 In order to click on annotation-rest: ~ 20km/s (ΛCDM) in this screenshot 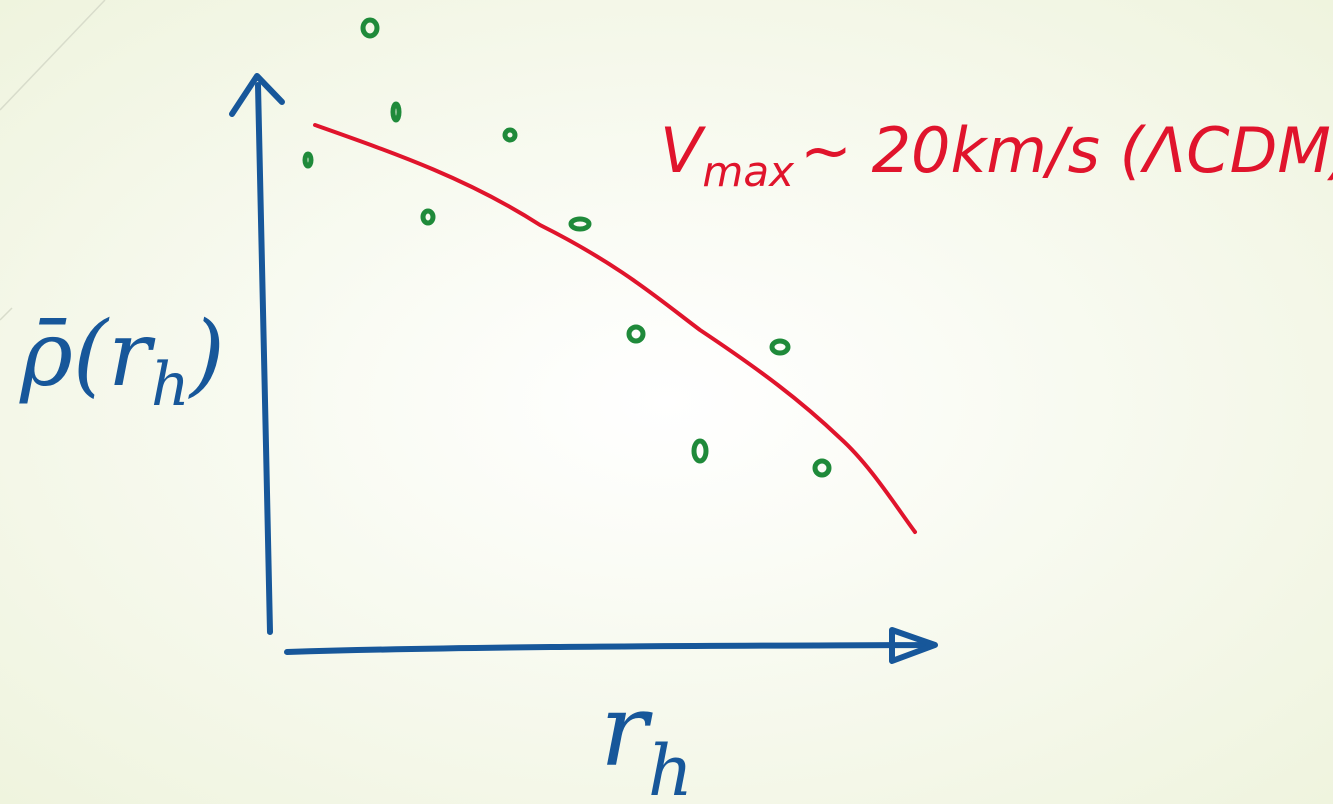, I will do `click(1066, 150)`.